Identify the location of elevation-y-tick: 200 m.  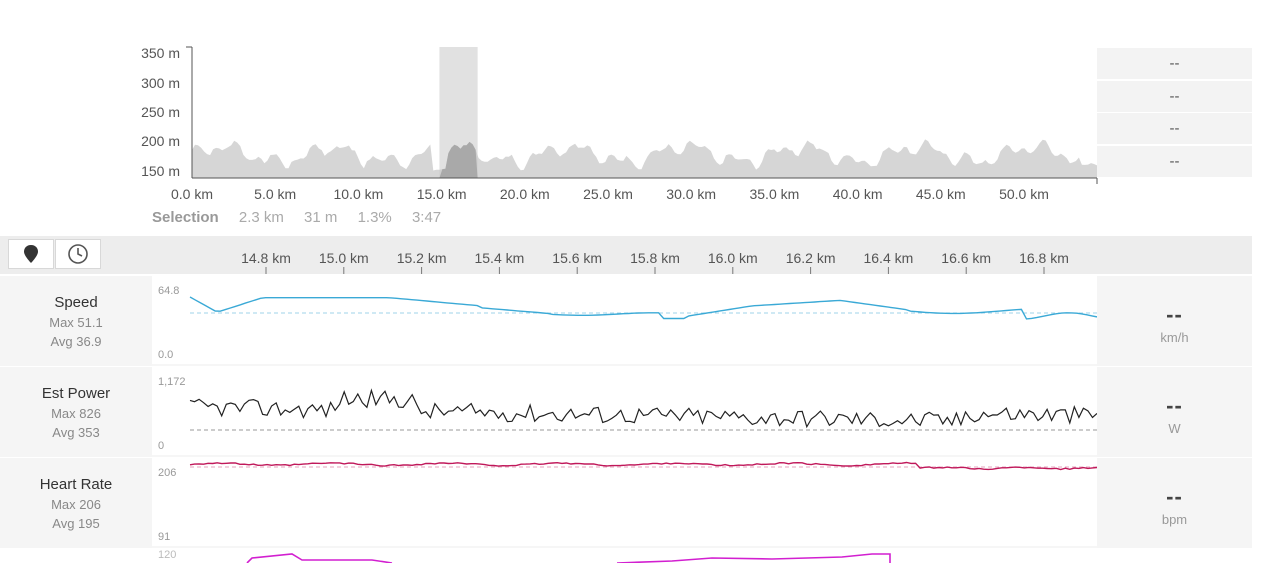
(160, 141).